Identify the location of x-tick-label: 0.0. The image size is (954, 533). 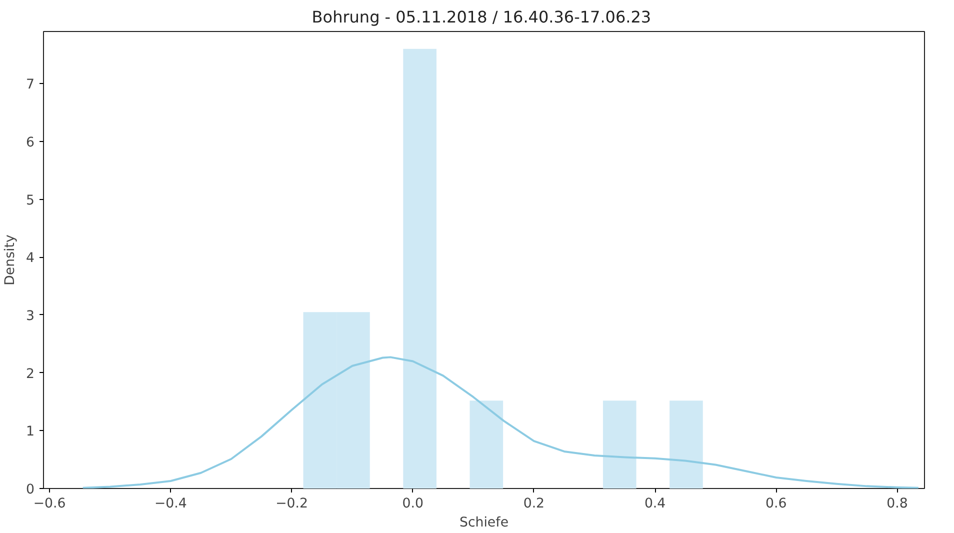
(413, 504).